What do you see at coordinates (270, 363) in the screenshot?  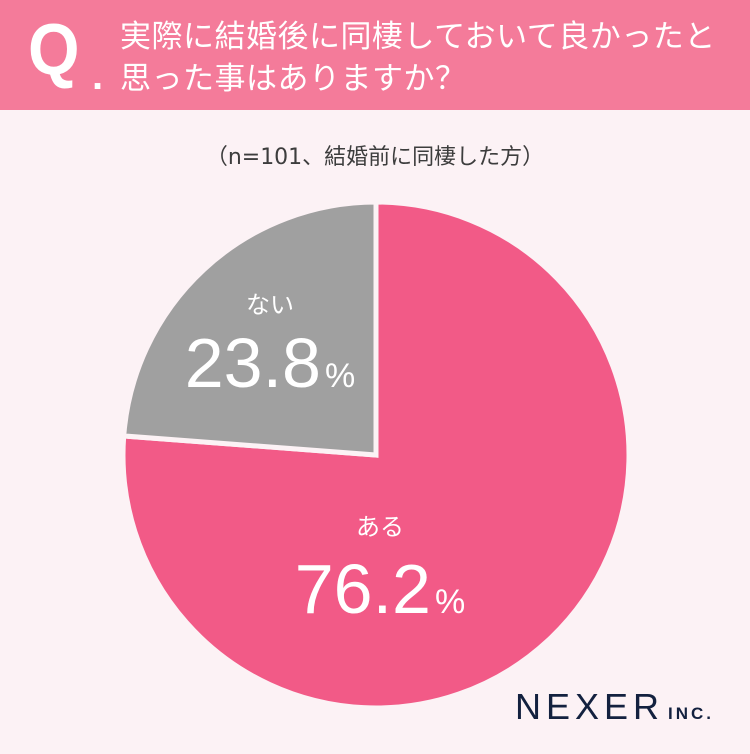 I see `slice-value-no: 23.8%` at bounding box center [270, 363].